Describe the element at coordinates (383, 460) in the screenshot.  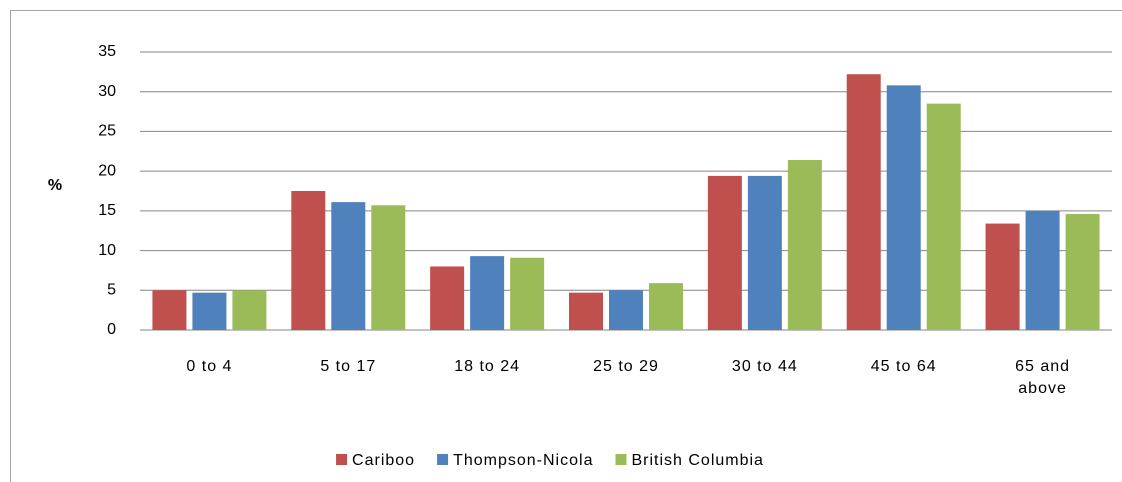
I see `legend-label: Cariboo` at that location.